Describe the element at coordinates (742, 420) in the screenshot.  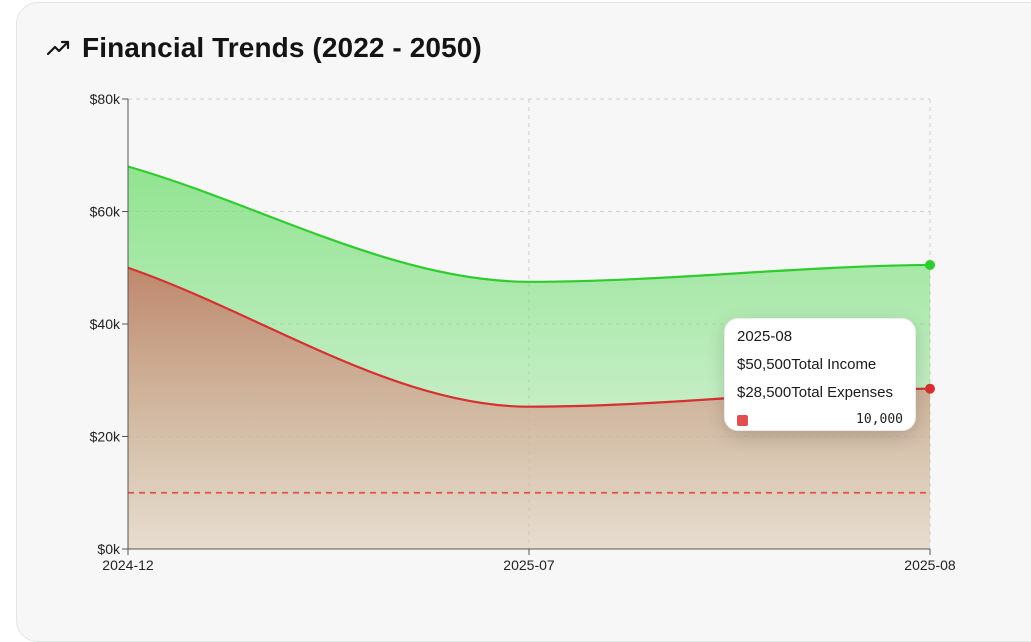
I see `reference-swatch` at that location.